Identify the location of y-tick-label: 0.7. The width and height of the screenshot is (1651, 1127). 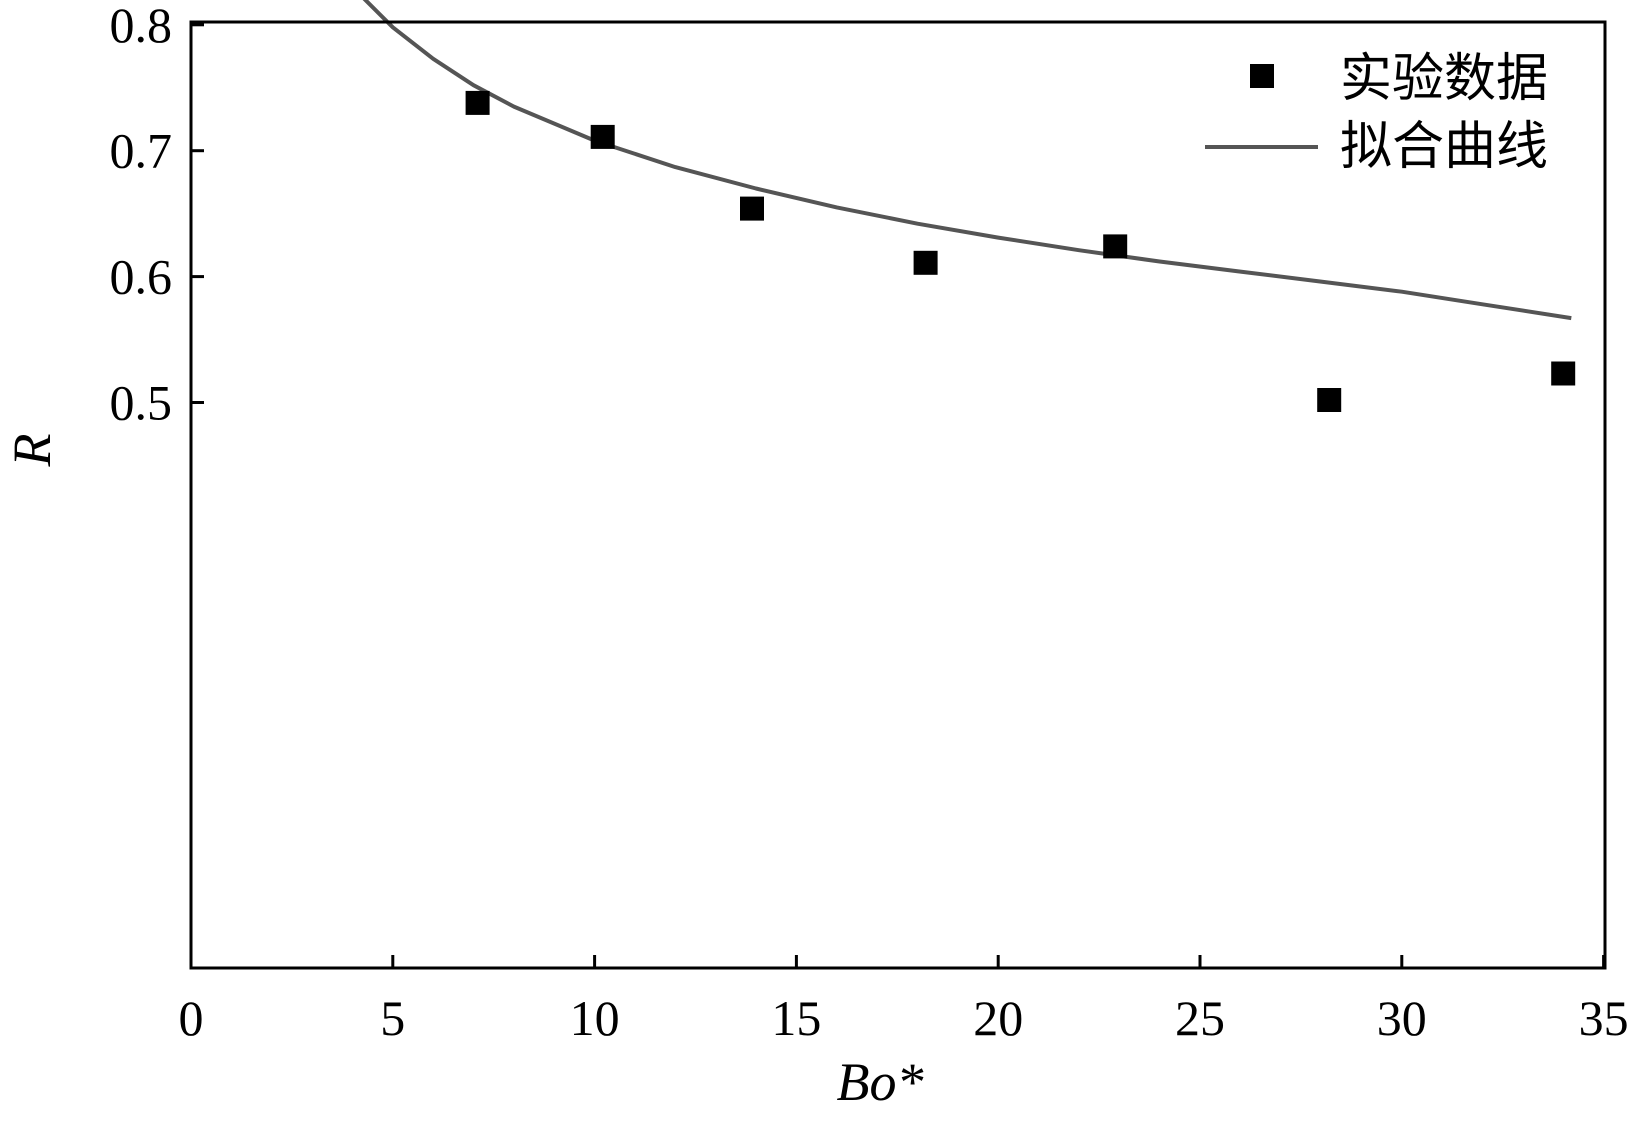
(141, 151).